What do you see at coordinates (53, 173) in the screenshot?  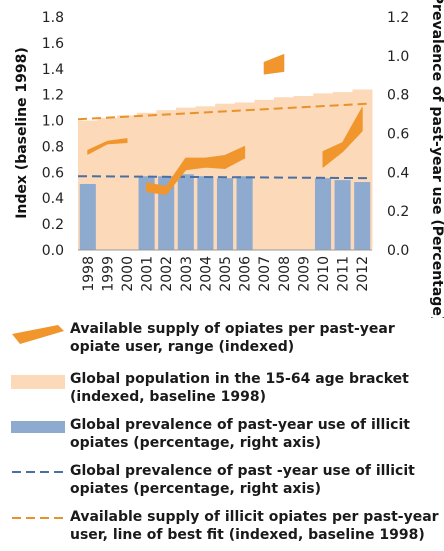 I see `left-tick-0.6: 0.6` at bounding box center [53, 173].